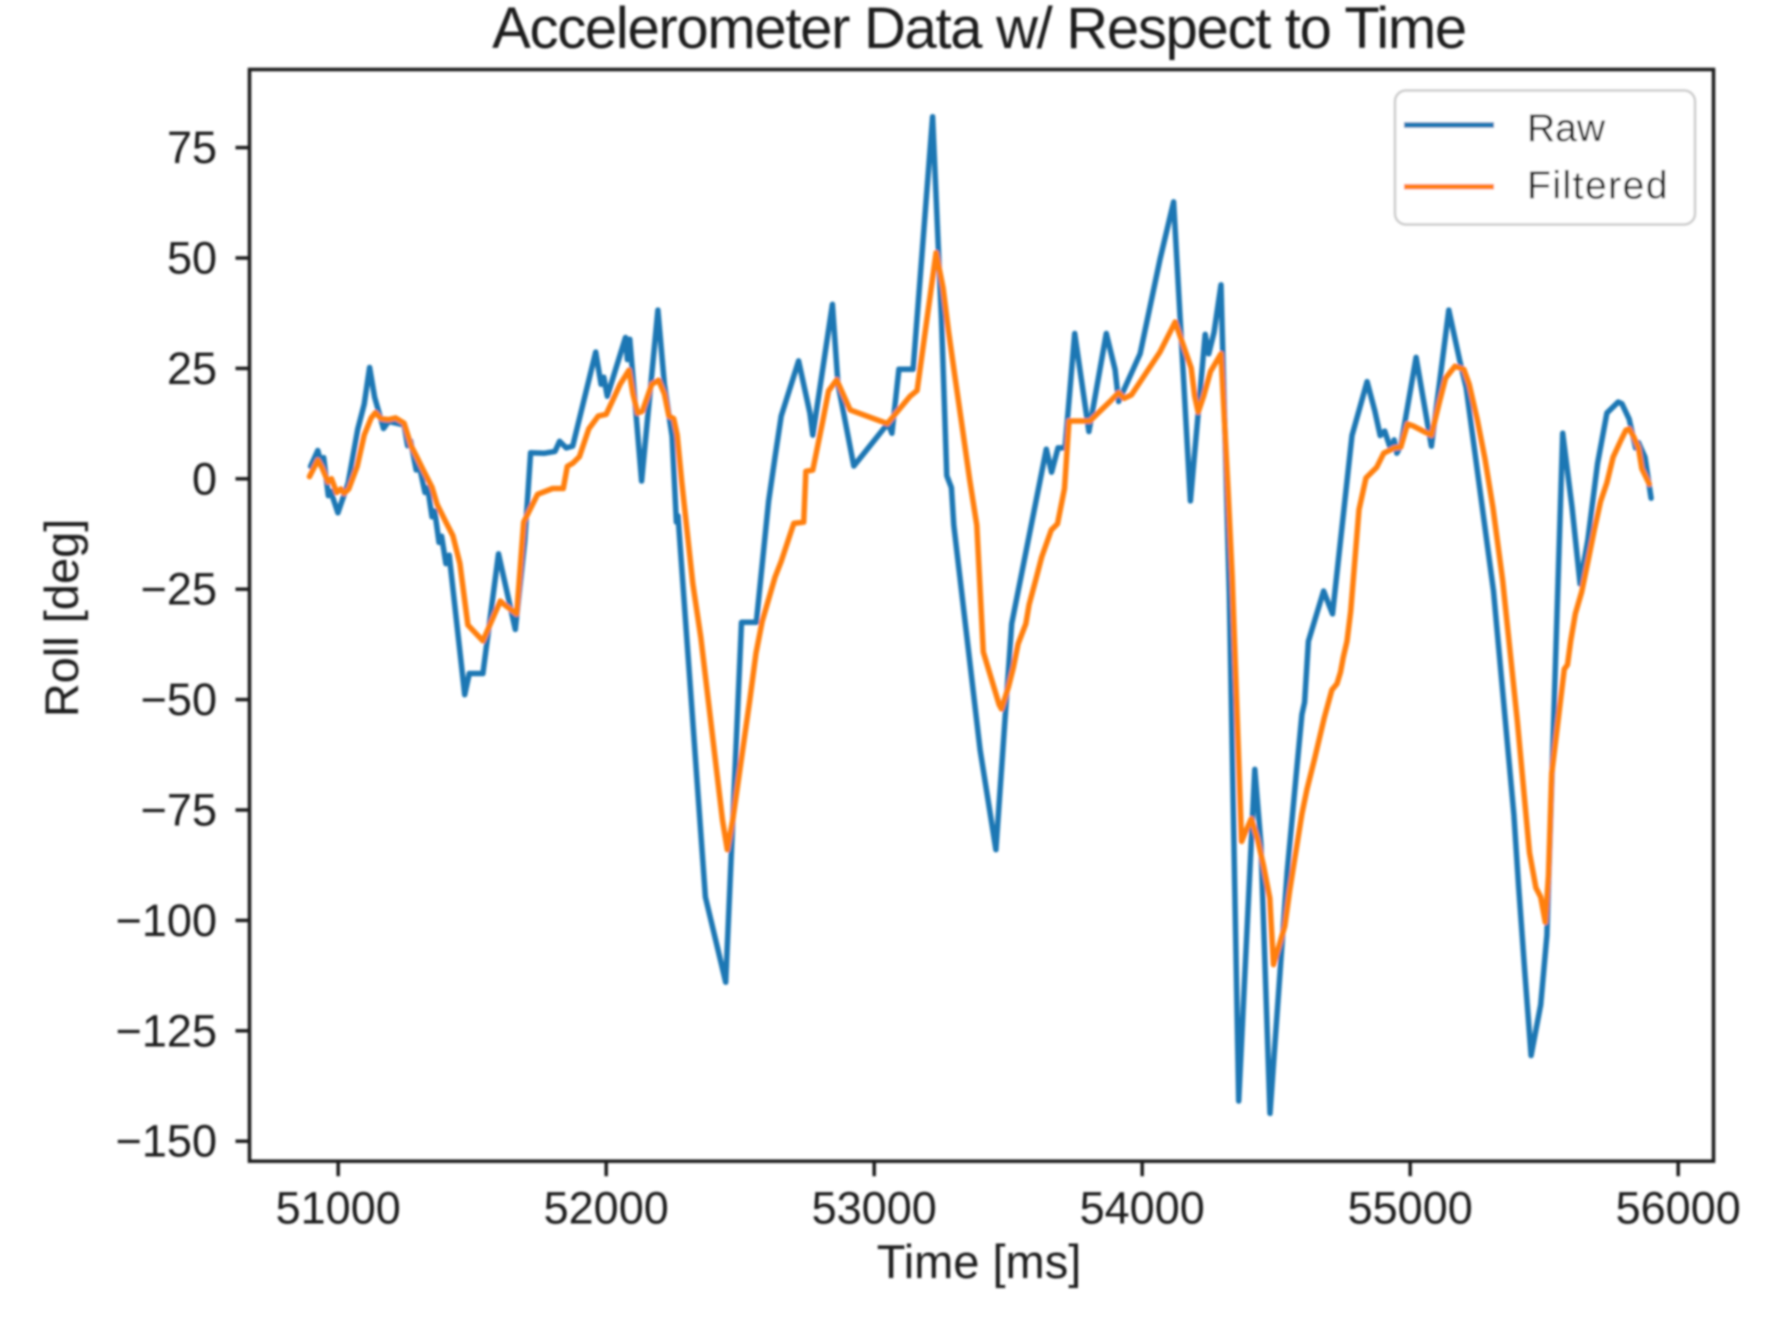  I want to click on svg-text: −125, so click(166, 1030).